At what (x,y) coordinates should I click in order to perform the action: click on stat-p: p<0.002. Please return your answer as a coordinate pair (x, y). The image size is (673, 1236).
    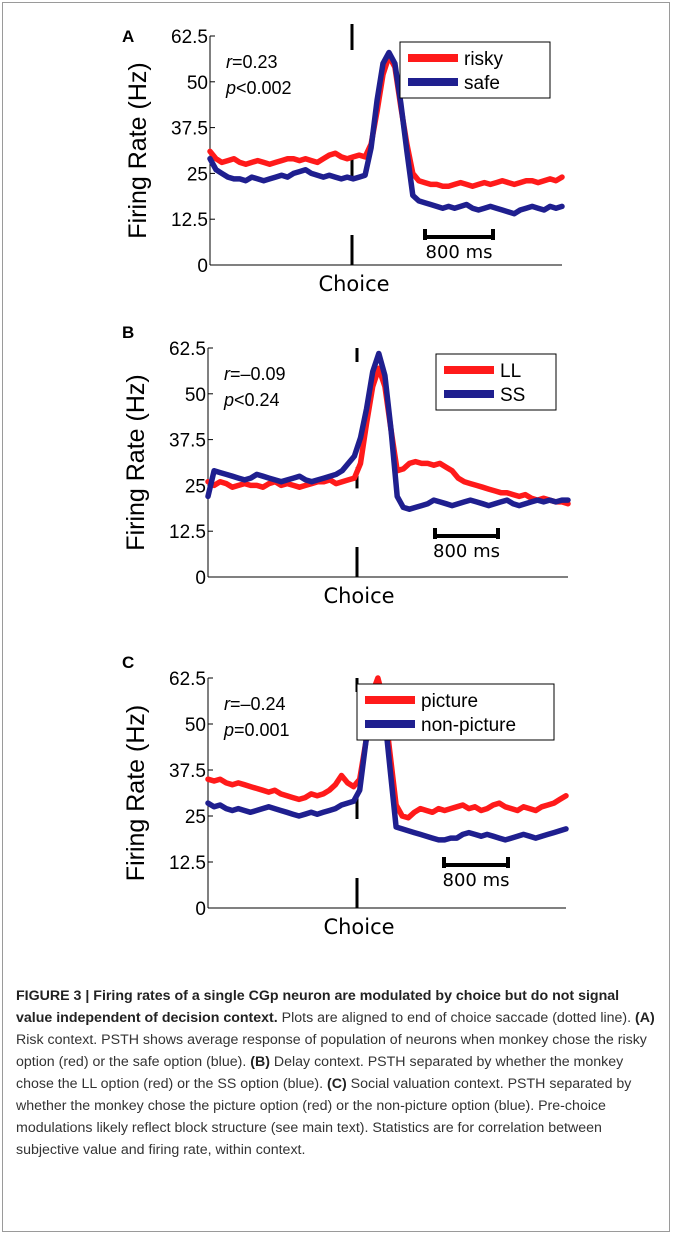
    Looking at the image, I should click on (258, 88).